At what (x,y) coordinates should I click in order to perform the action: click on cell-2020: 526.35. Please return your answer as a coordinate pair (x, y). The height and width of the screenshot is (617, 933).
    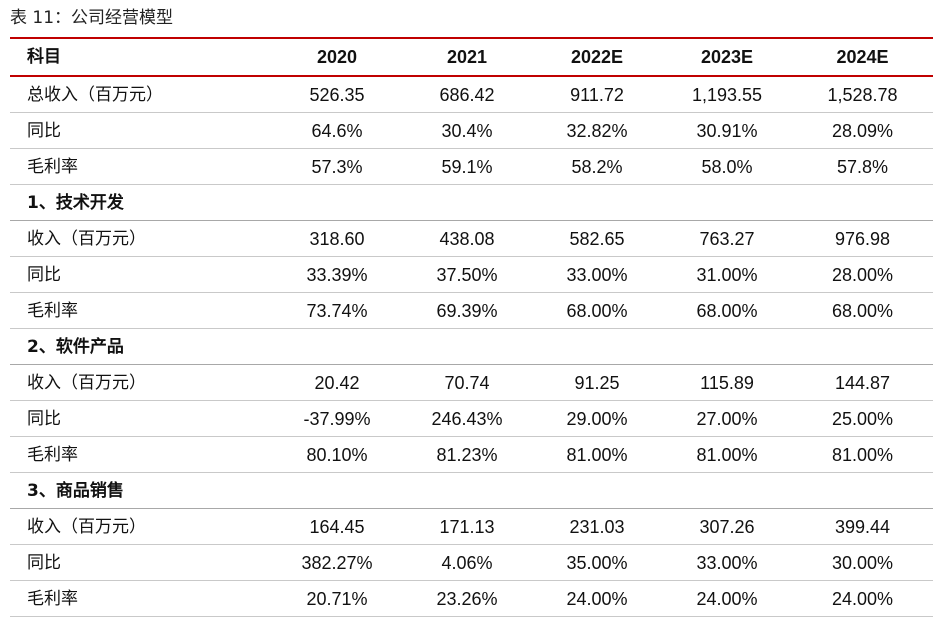
    Looking at the image, I should click on (337, 94).